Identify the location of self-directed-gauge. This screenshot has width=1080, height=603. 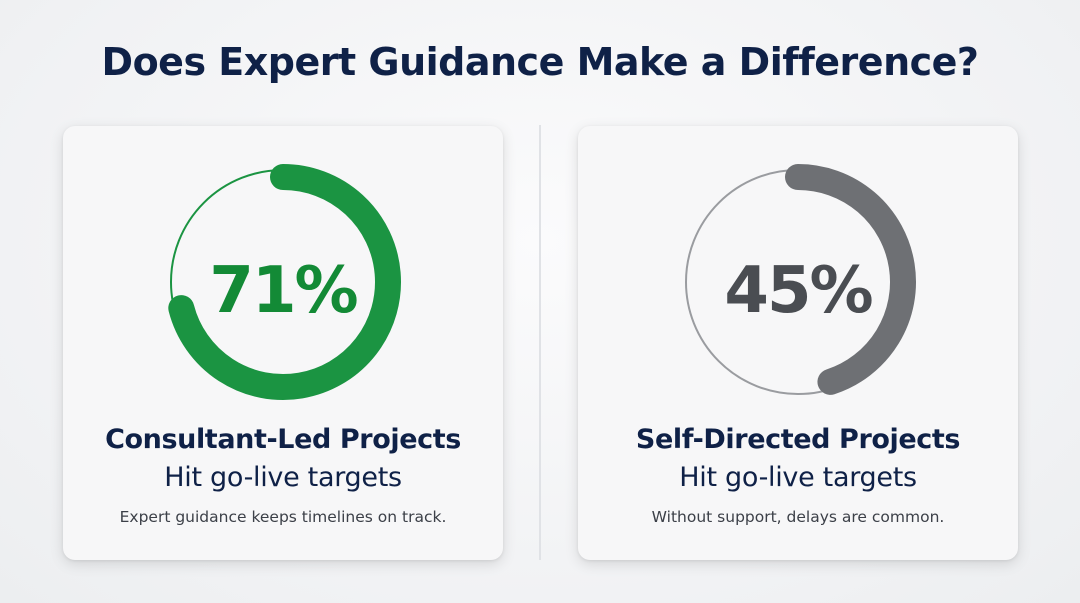
(800, 279).